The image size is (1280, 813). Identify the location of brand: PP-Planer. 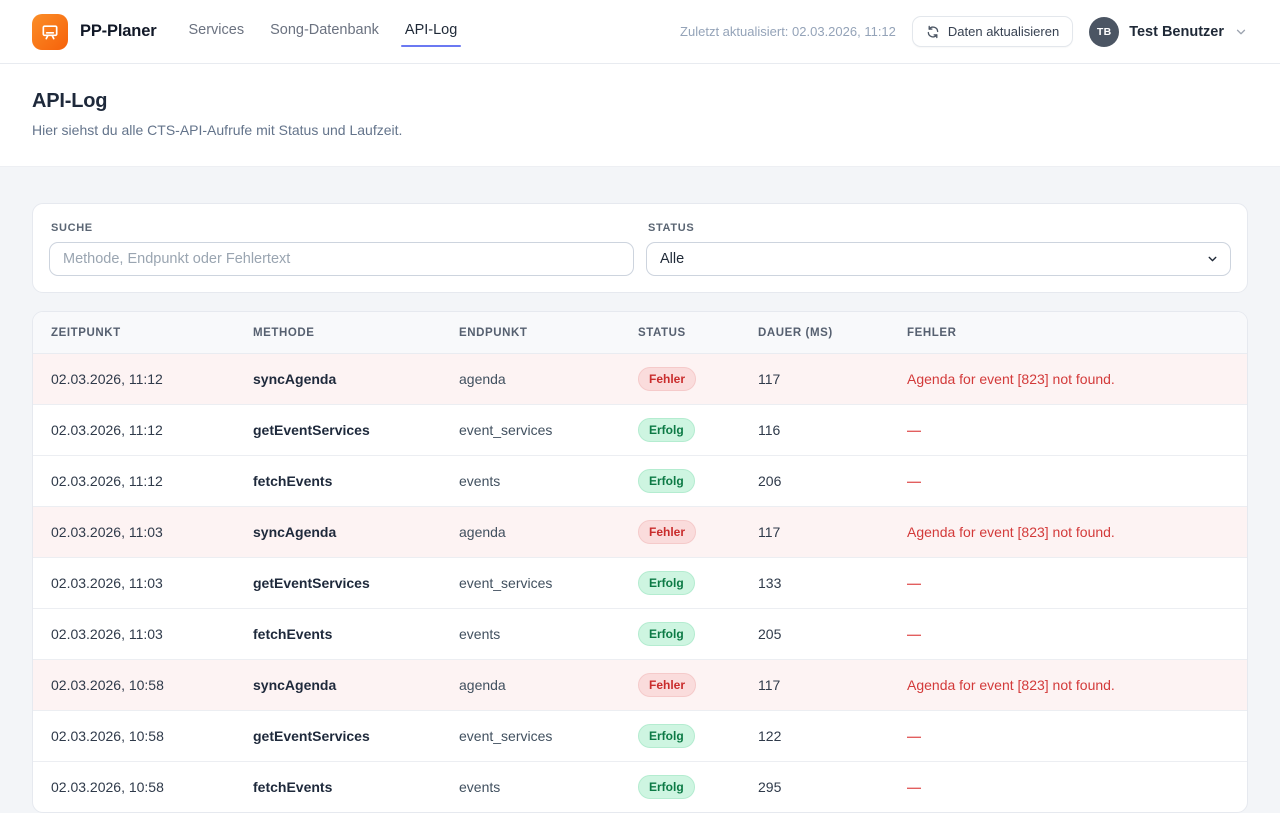
(94, 31).